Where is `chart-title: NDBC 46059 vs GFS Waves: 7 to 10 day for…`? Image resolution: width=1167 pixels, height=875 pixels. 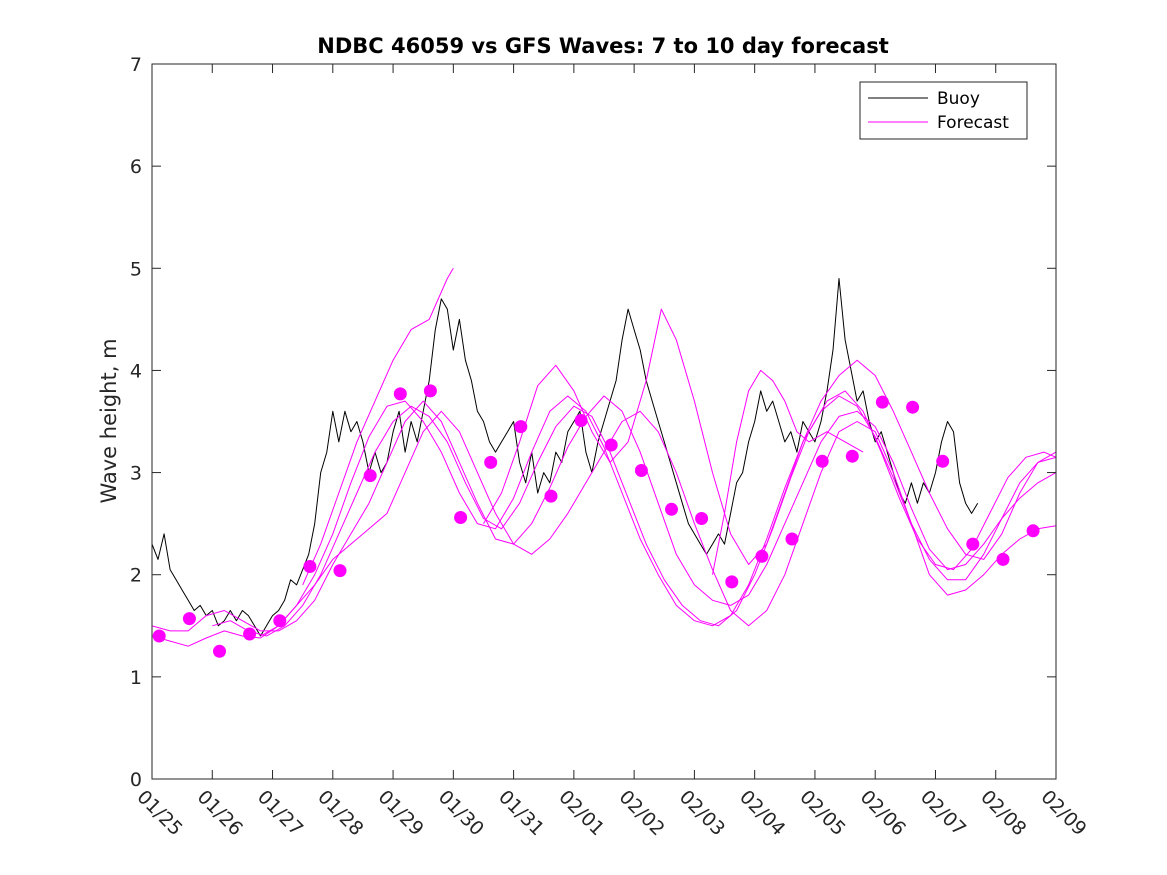
chart-title: NDBC 46059 vs GFS Waves: 7 to 10 day for… is located at coordinates (602, 46).